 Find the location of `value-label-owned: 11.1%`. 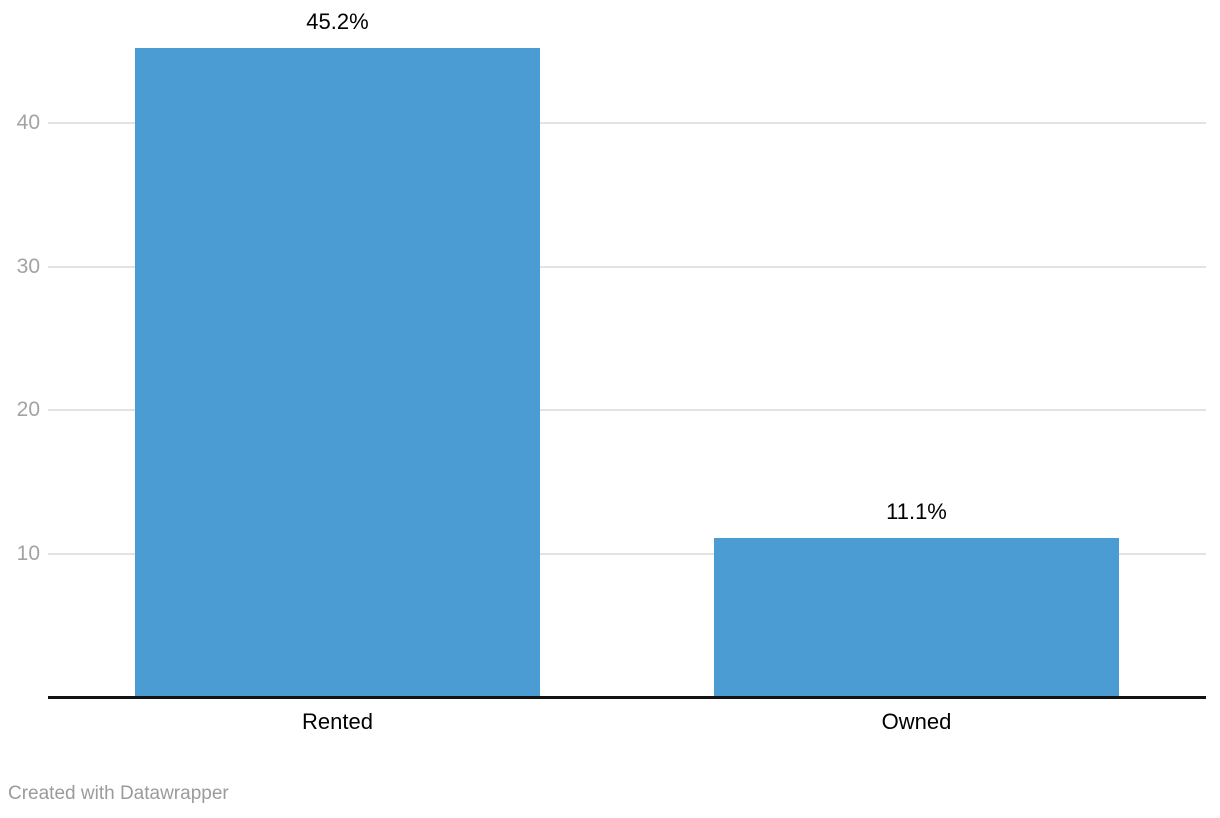

value-label-owned: 11.1% is located at coordinates (916, 511).